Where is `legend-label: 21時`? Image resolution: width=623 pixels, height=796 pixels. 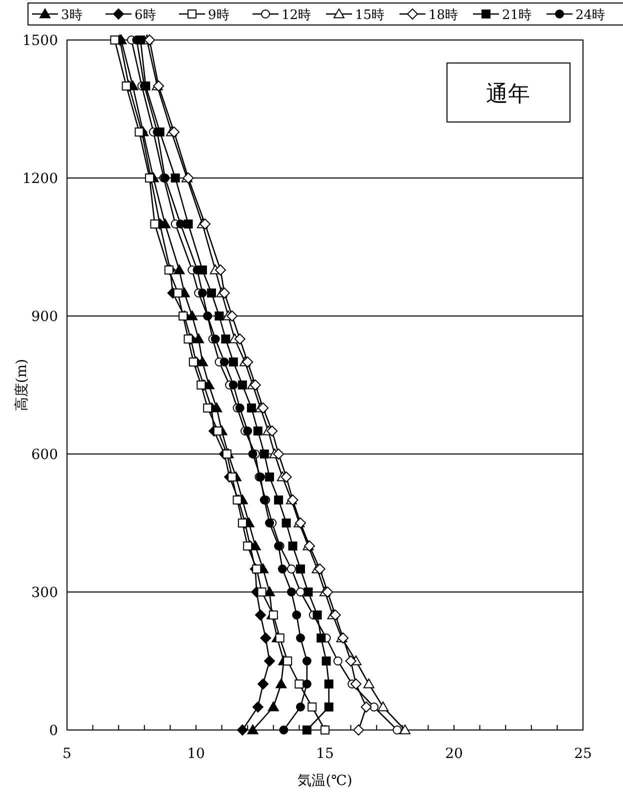 legend-label: 21時 is located at coordinates (517, 15).